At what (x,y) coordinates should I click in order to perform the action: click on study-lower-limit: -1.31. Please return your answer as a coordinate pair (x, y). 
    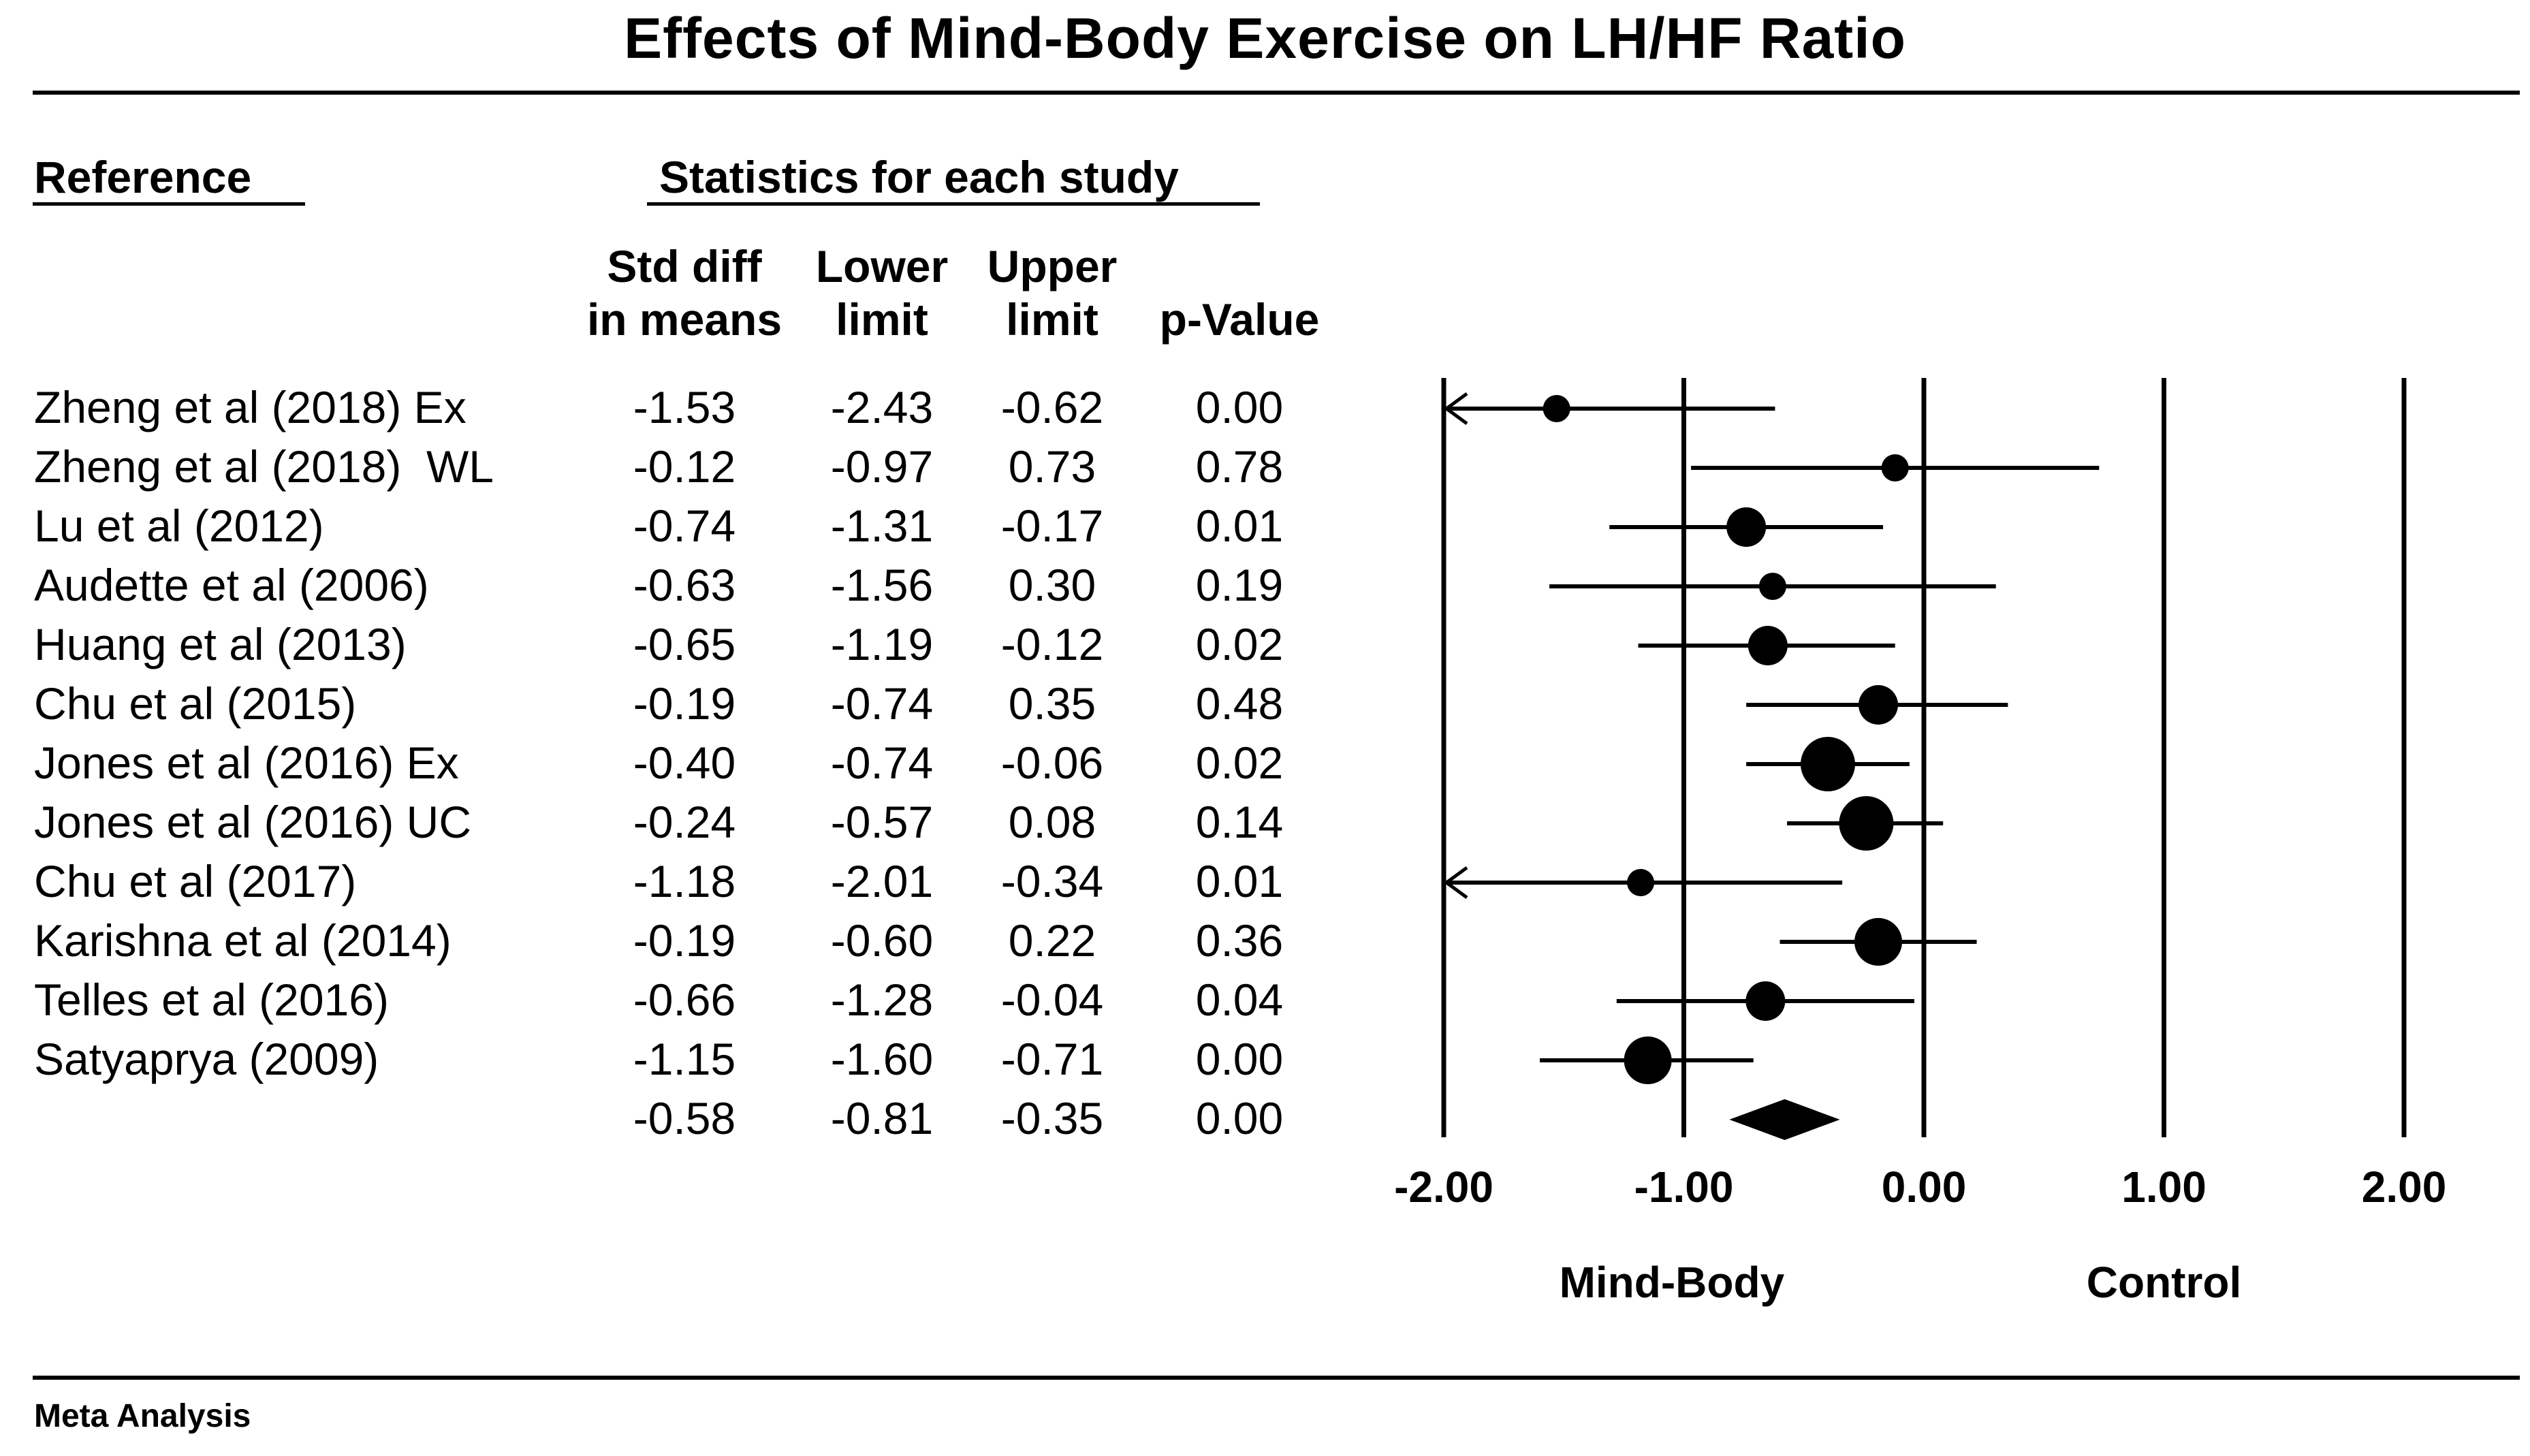
    Looking at the image, I should click on (882, 526).